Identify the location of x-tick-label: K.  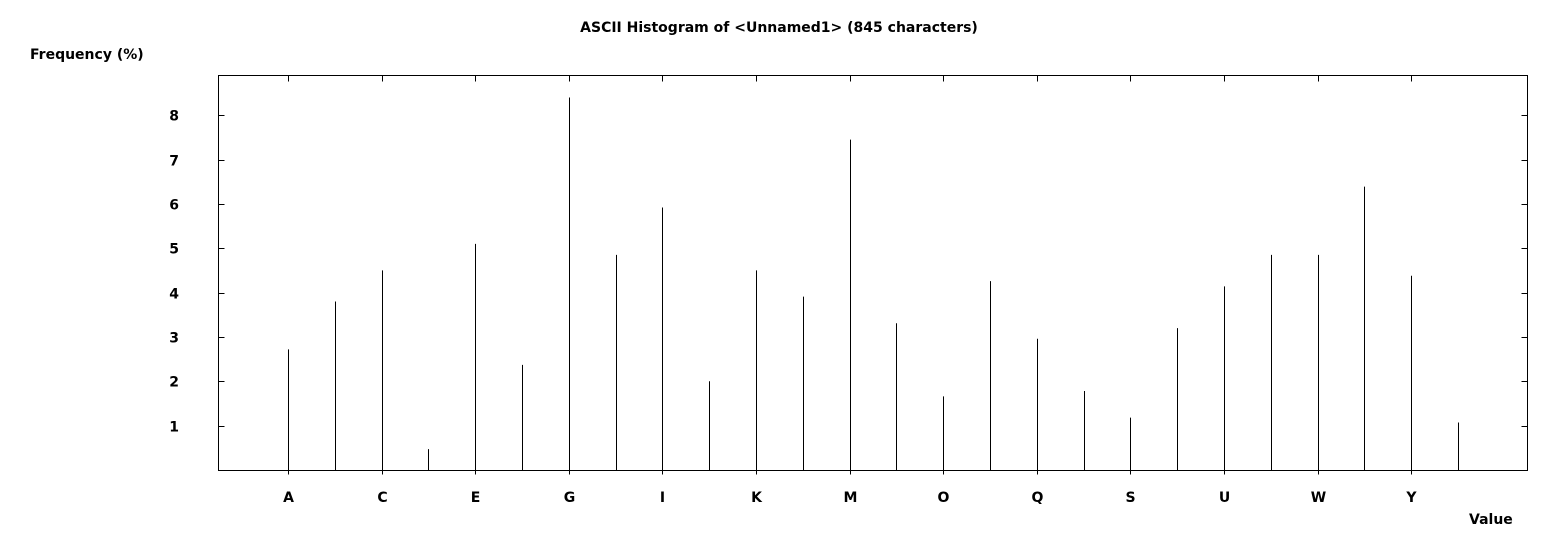
(757, 498).